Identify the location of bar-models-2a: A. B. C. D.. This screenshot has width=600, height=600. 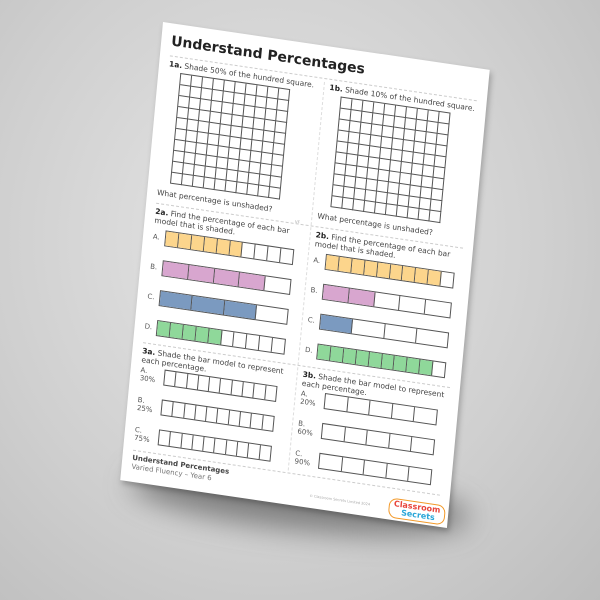
(220, 299).